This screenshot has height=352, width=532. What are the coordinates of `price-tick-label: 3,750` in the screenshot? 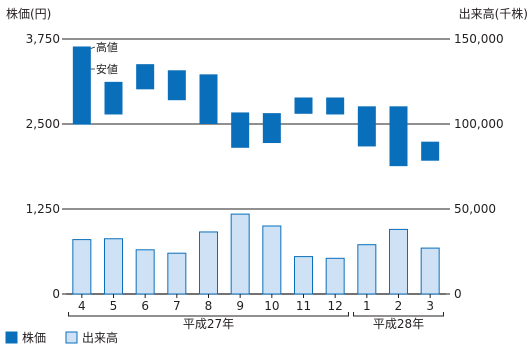 It's located at (43, 39).